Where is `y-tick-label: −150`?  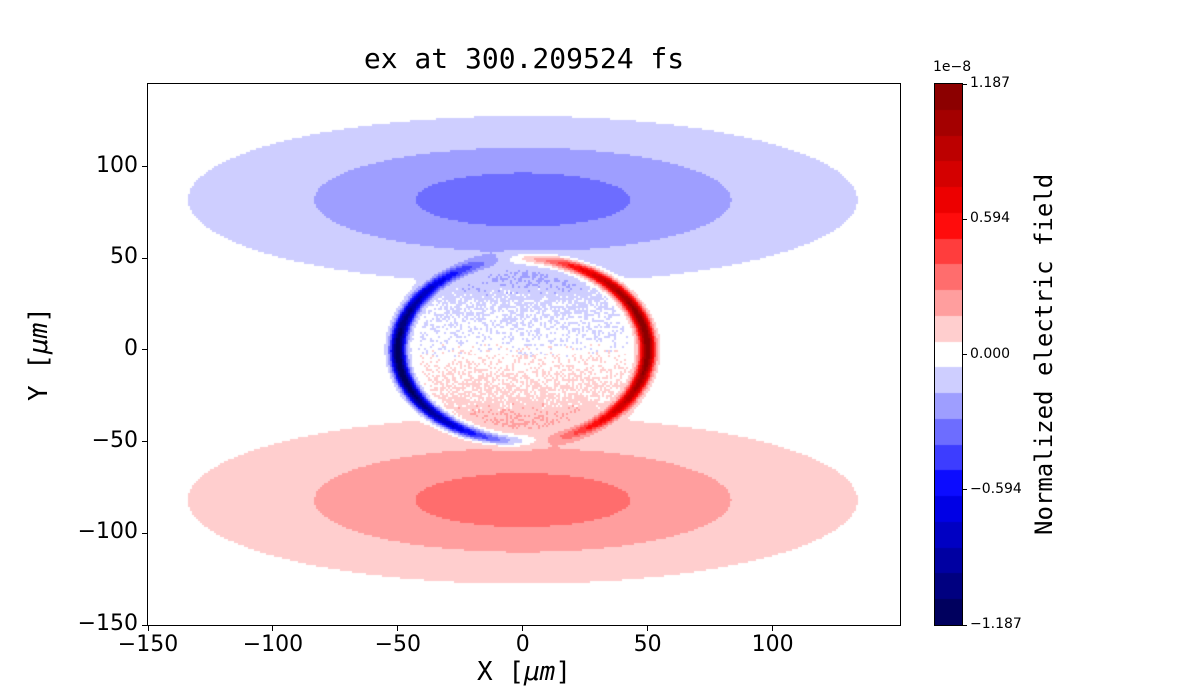
y-tick-label: −150 is located at coordinates (107, 623).